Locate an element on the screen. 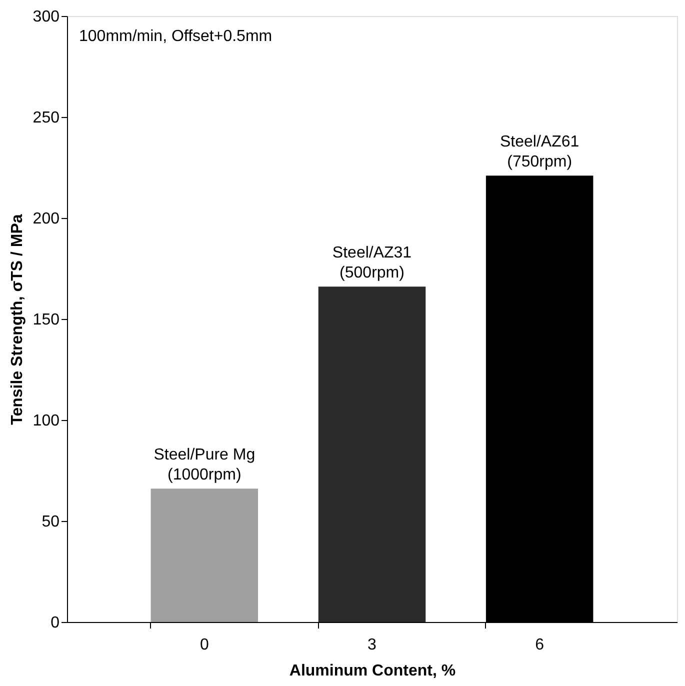 The width and height of the screenshot is (685, 686). y-tick-label: 250 is located at coordinates (46, 118).